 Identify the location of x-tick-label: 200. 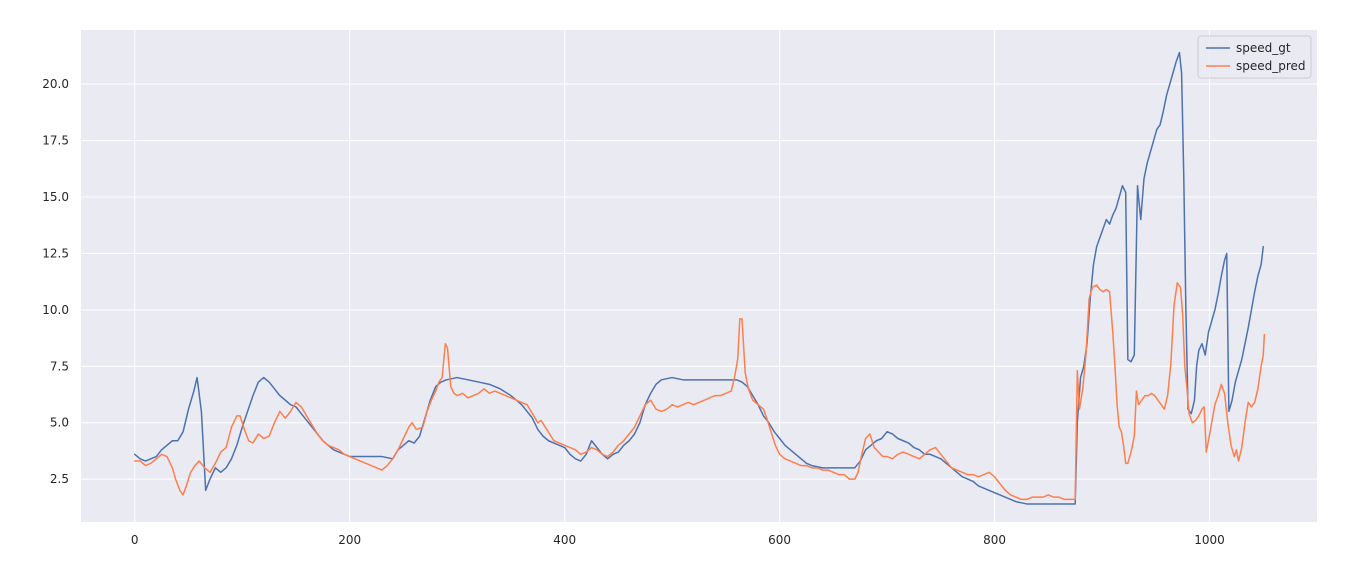
(349, 540).